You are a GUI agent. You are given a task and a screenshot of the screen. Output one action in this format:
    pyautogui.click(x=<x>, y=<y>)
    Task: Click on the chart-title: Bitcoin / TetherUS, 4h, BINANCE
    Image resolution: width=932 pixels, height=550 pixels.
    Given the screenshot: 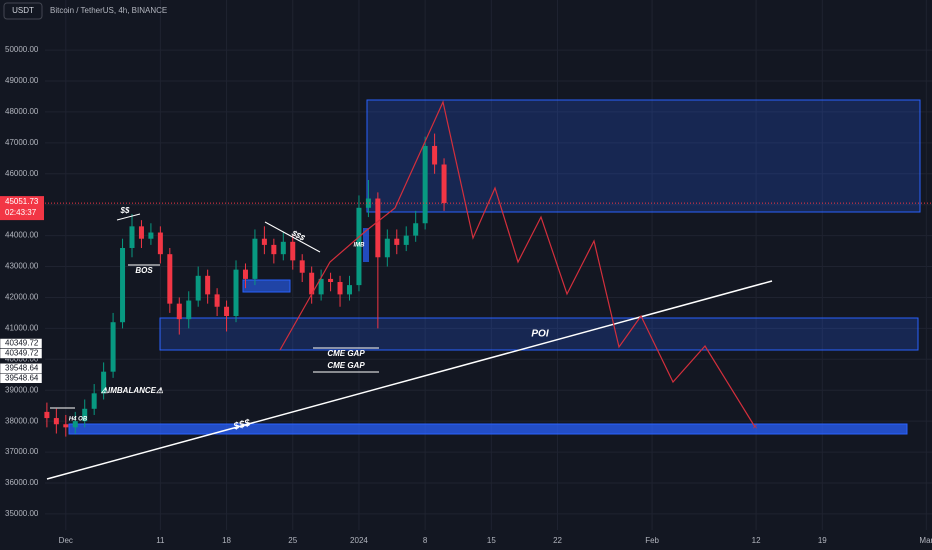 What is the action you would take?
    pyautogui.click(x=108, y=10)
    